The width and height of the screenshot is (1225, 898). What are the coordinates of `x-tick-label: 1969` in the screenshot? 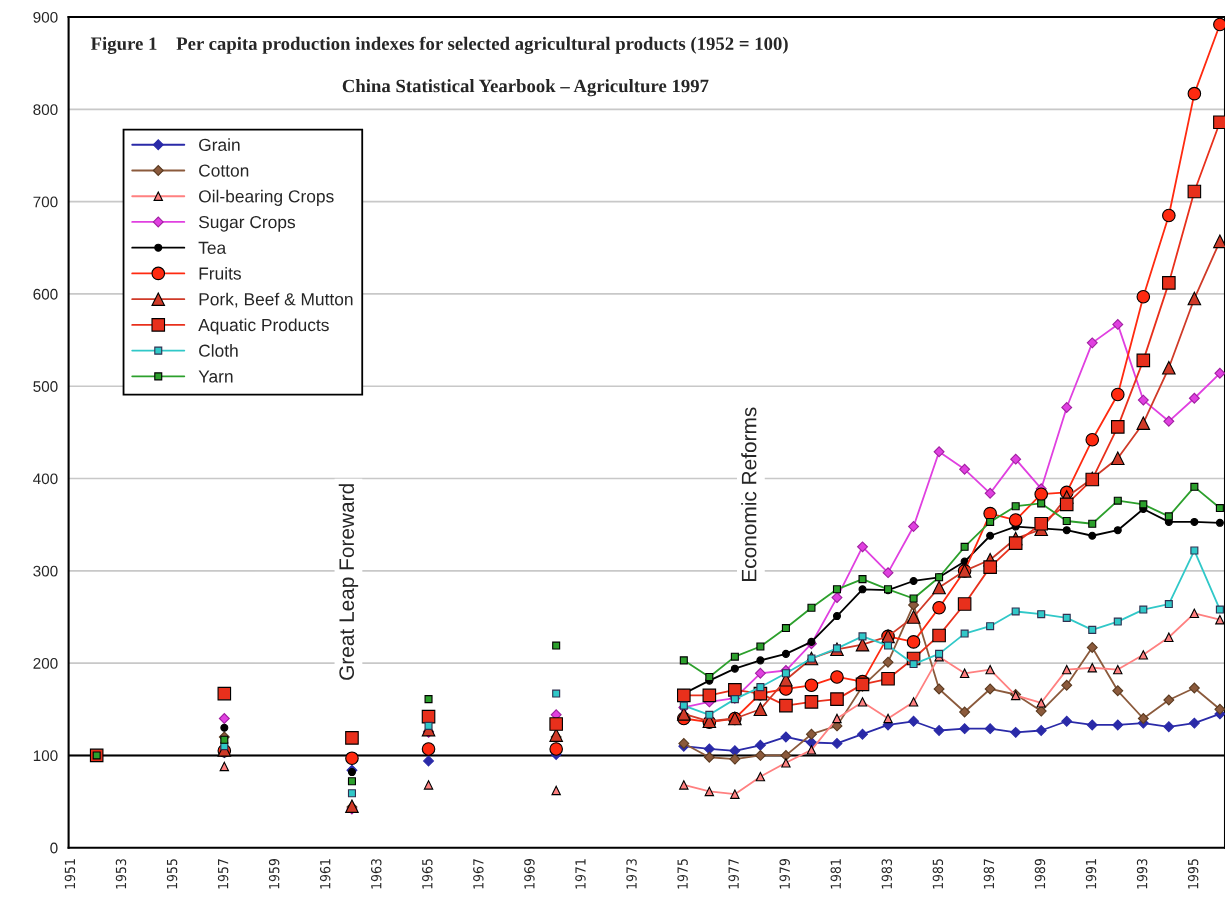 It's located at (529, 874).